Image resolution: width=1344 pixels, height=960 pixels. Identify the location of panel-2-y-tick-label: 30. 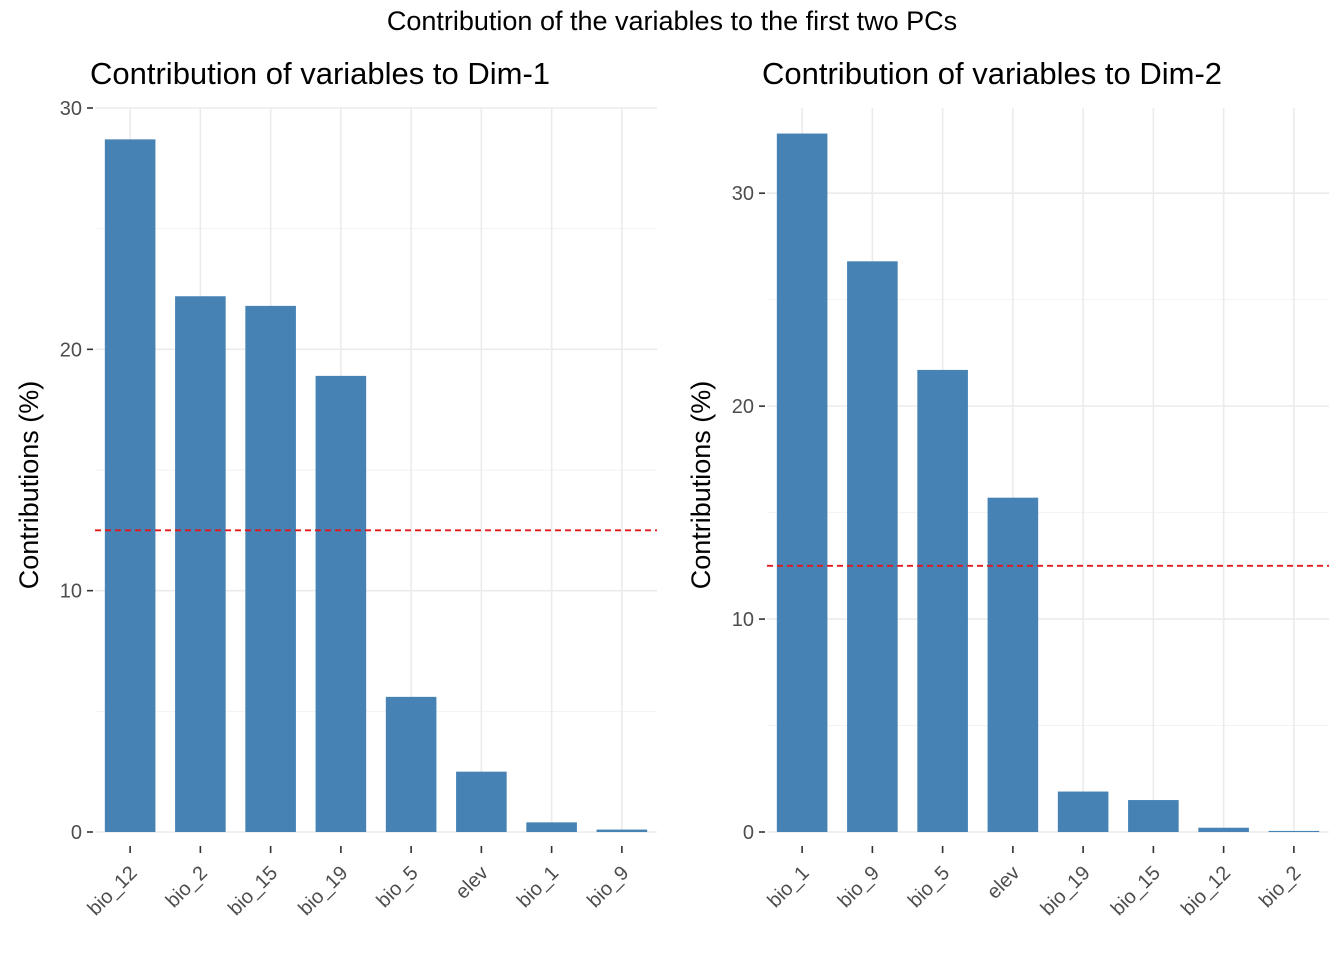
(743, 194).